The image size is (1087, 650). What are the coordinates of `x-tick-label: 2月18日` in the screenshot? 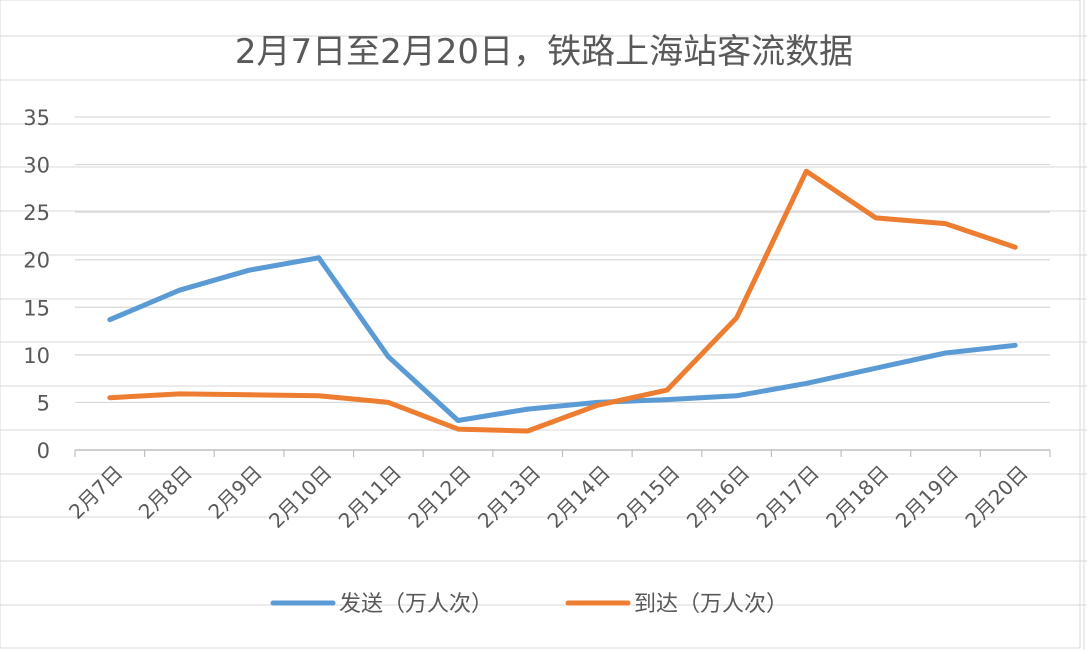 It's located at (857, 497).